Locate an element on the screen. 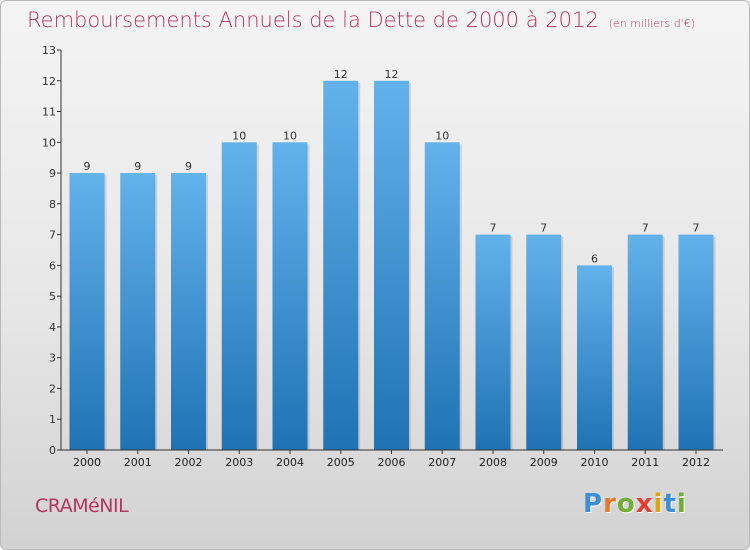 The height and width of the screenshot is (550, 750). x-tick-label: 2011 is located at coordinates (645, 462).